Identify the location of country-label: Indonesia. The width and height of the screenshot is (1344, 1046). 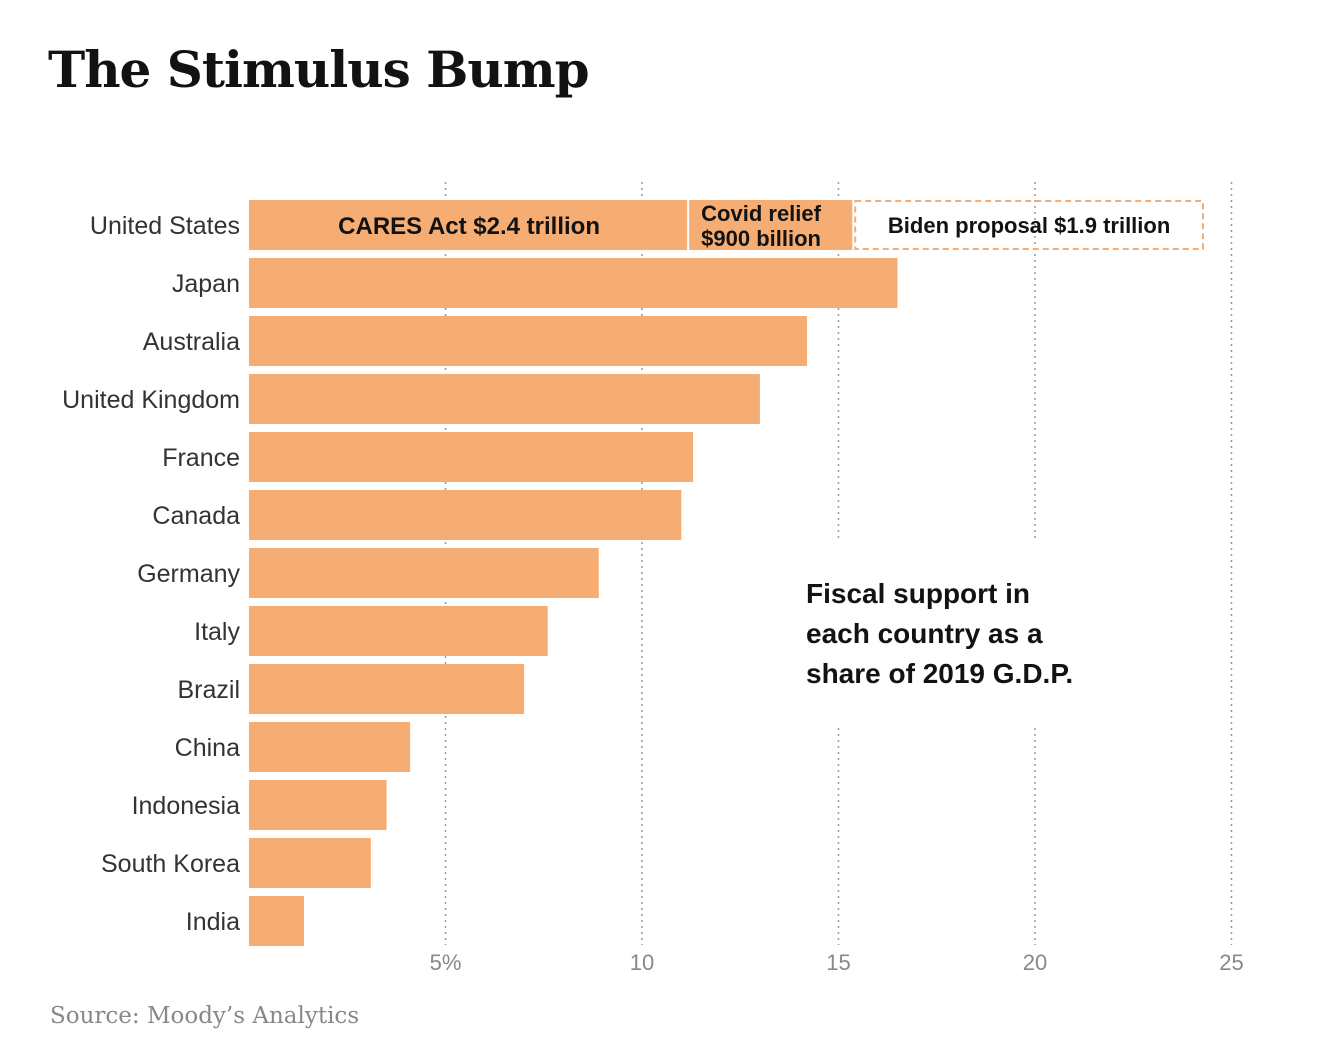
(186, 806).